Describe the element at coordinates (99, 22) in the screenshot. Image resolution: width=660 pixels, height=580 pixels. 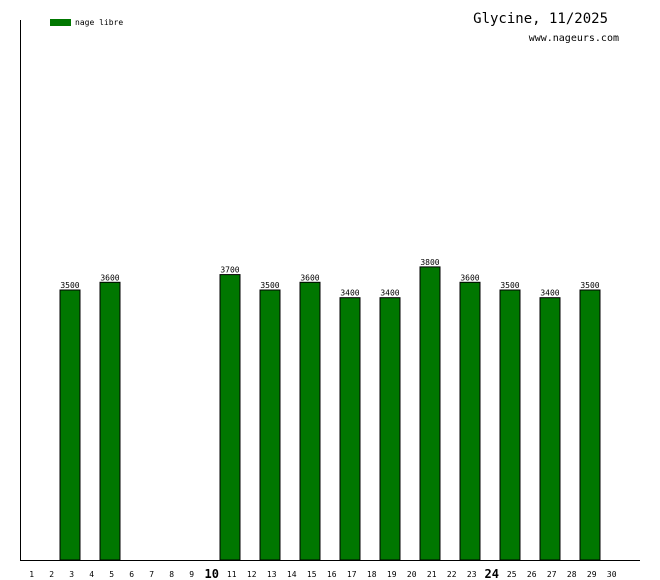
I see `legend-label: nage libre` at that location.